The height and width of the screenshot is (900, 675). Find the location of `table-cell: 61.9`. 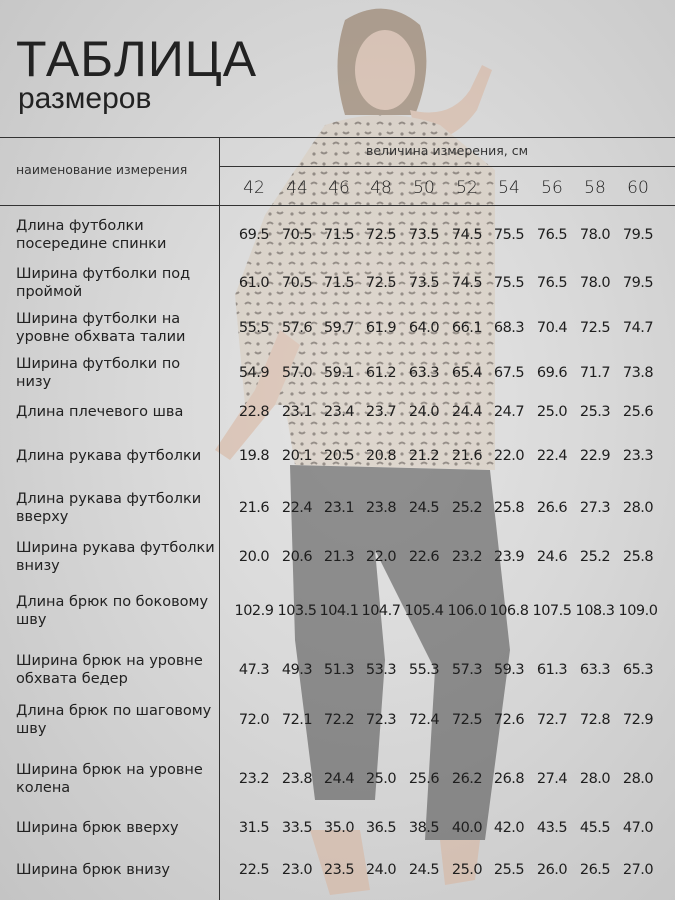

table-cell: 61.9 is located at coordinates (381, 328).